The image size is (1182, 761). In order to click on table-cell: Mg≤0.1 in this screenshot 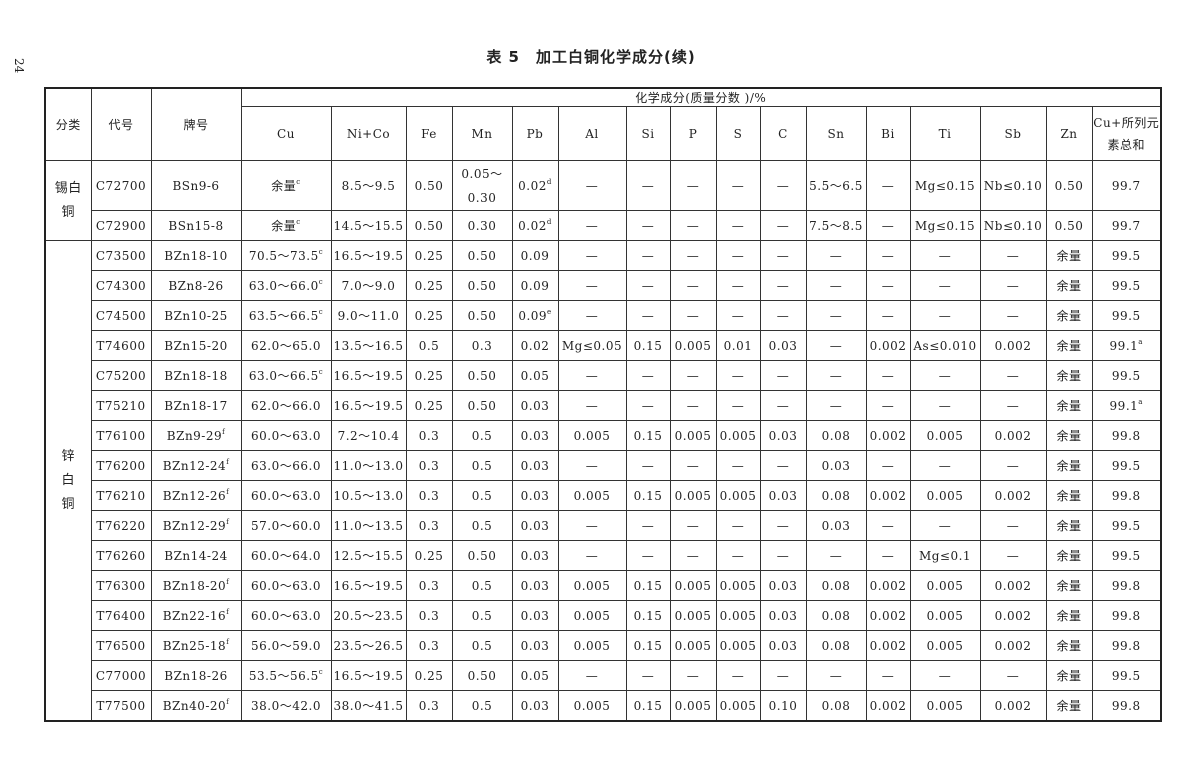, I will do `click(945, 555)`.